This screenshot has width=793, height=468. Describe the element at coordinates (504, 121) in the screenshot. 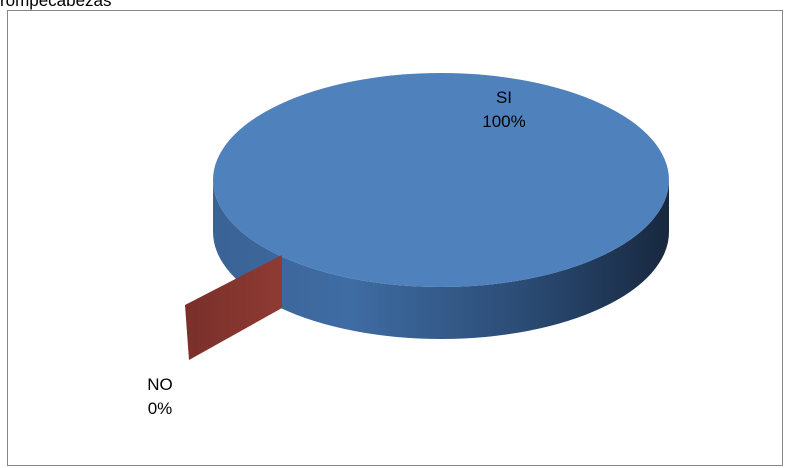

I see `data-label-si-percent: 100%` at that location.